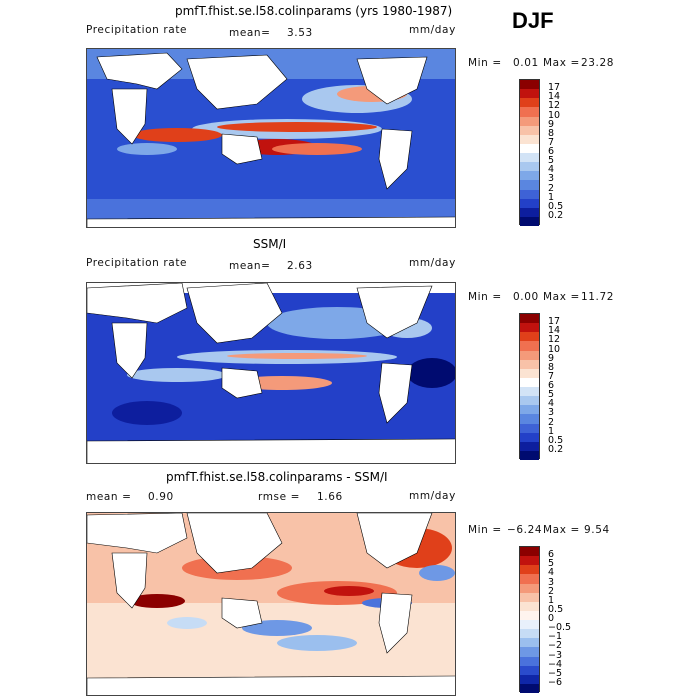 The width and height of the screenshot is (700, 700). Describe the element at coordinates (554, 106) in the screenshot. I see `colorbar-tick-label: 12` at that location.